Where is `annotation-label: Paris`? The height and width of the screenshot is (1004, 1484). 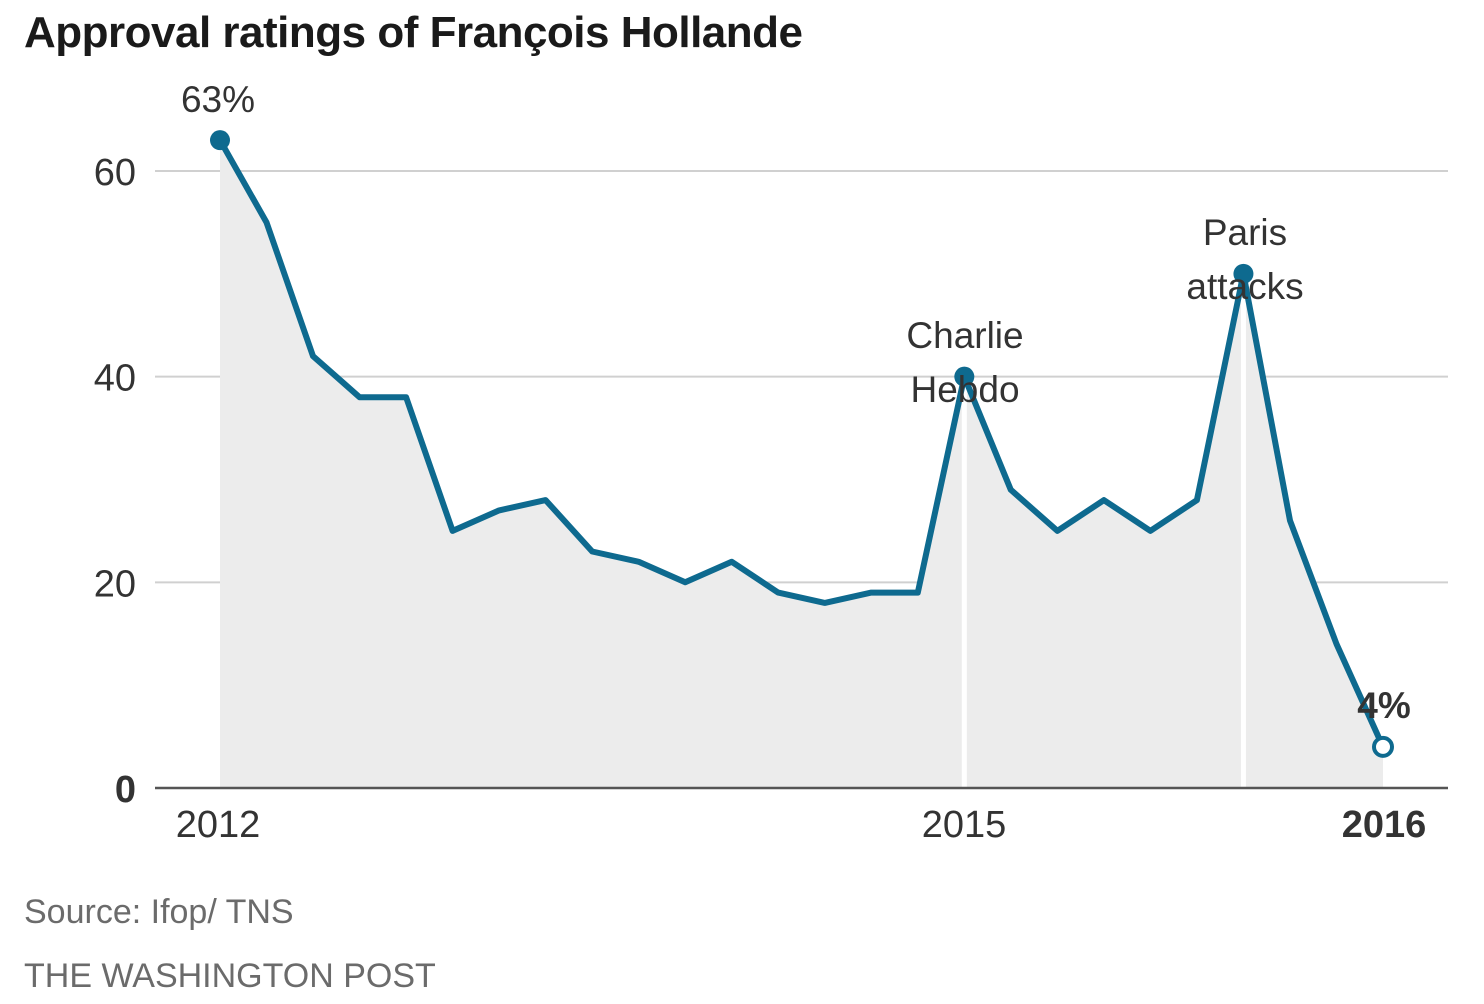
annotation-label: Paris is located at coordinates (1245, 232).